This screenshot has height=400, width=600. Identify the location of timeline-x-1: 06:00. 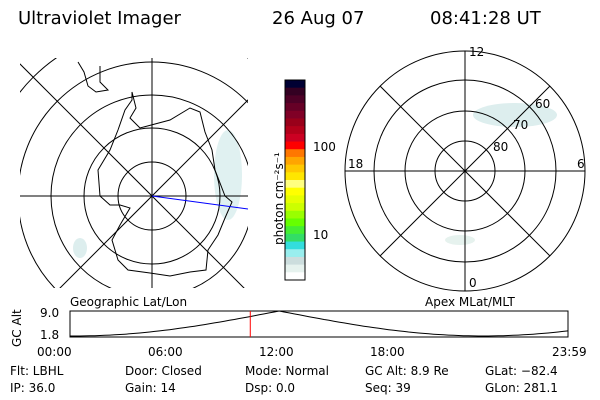
(165, 352).